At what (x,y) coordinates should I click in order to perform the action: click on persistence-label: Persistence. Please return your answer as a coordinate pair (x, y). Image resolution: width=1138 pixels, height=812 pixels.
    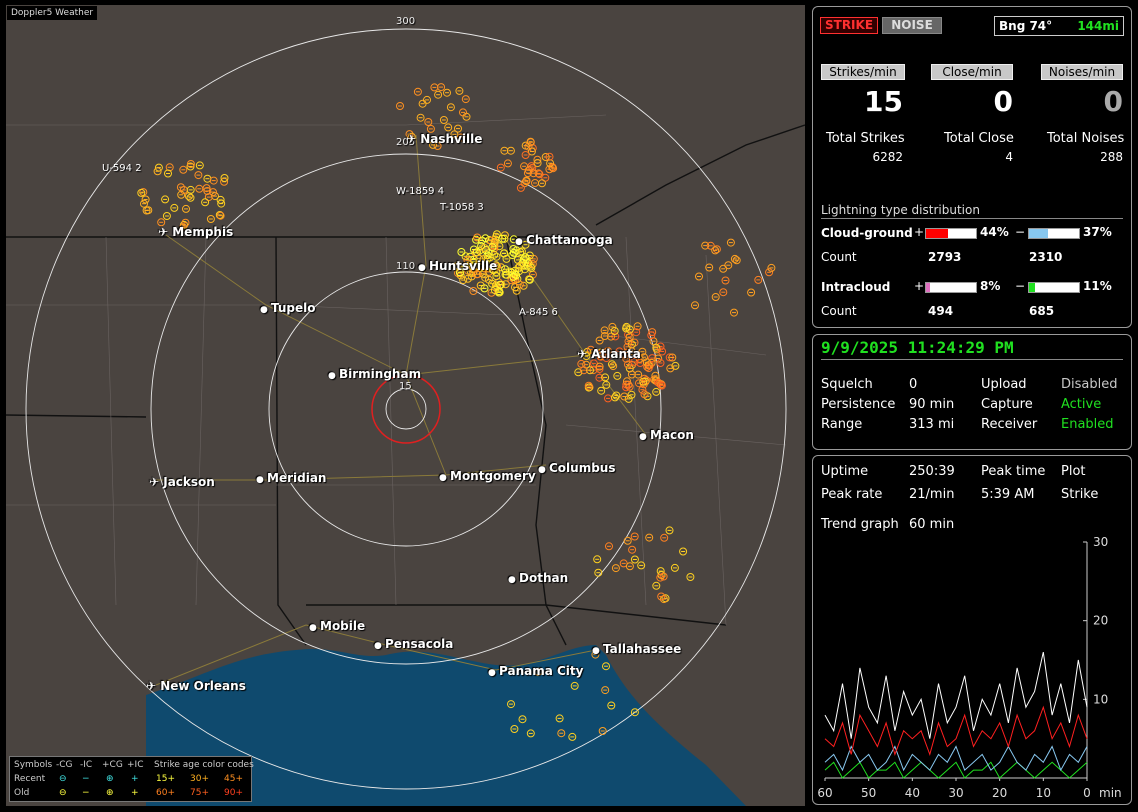
    Looking at the image, I should click on (858, 404).